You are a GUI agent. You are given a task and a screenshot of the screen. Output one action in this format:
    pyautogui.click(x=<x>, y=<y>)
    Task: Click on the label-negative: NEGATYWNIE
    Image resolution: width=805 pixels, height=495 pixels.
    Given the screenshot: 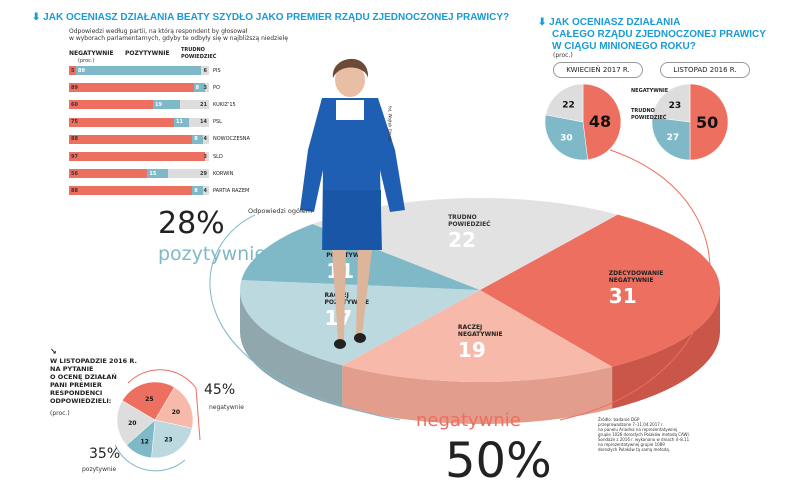 What is the action you would take?
    pyautogui.click(x=650, y=91)
    